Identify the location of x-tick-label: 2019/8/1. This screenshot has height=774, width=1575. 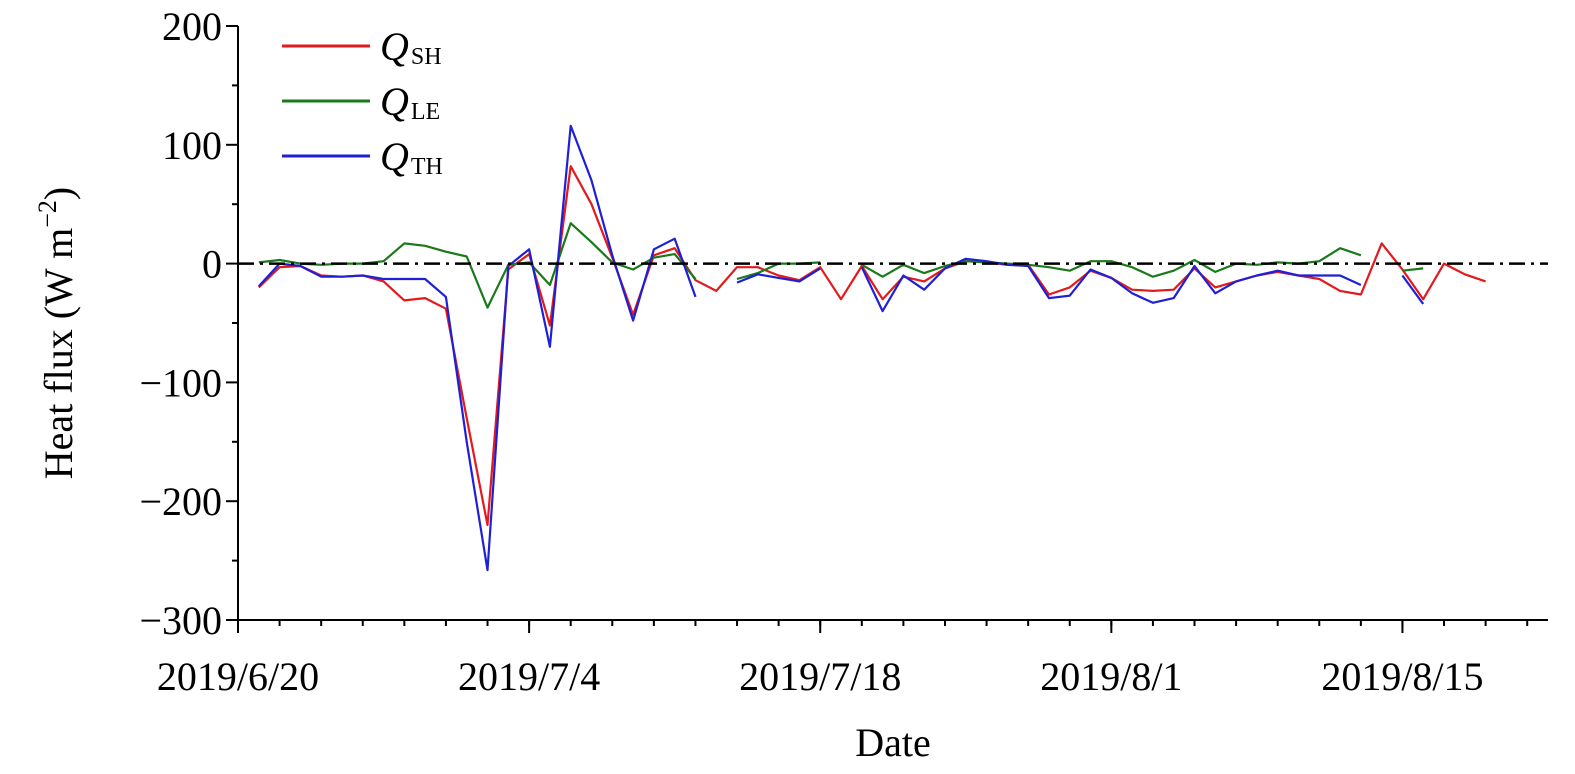
(1111, 676).